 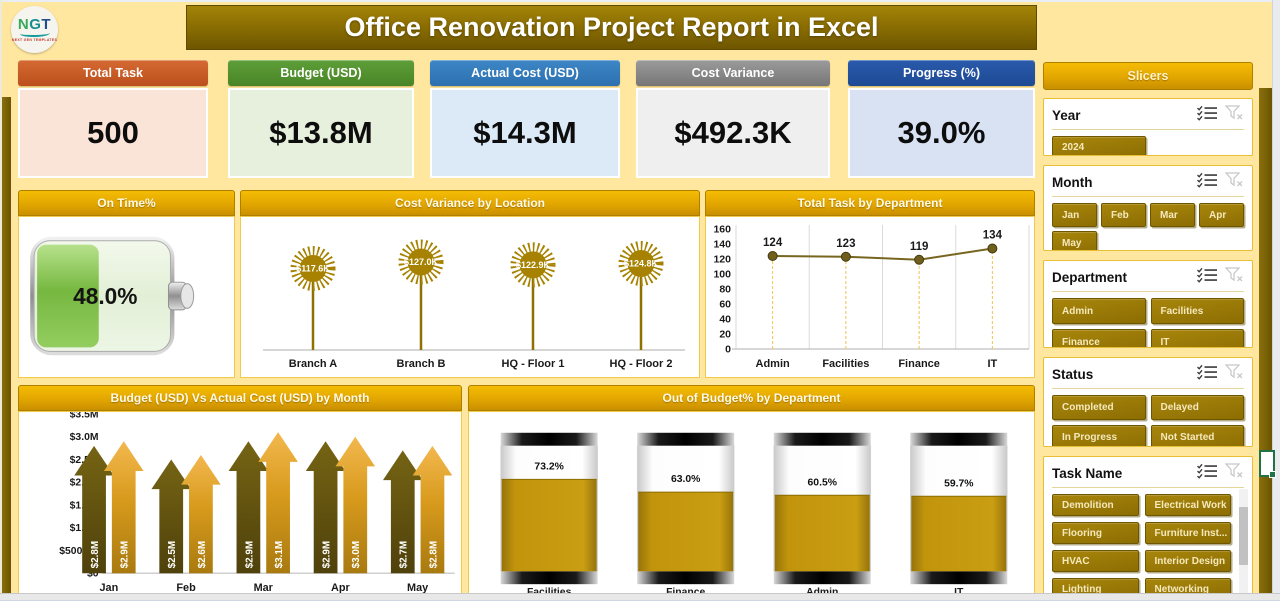 I want to click on window-top-border, so click(x=640, y=1).